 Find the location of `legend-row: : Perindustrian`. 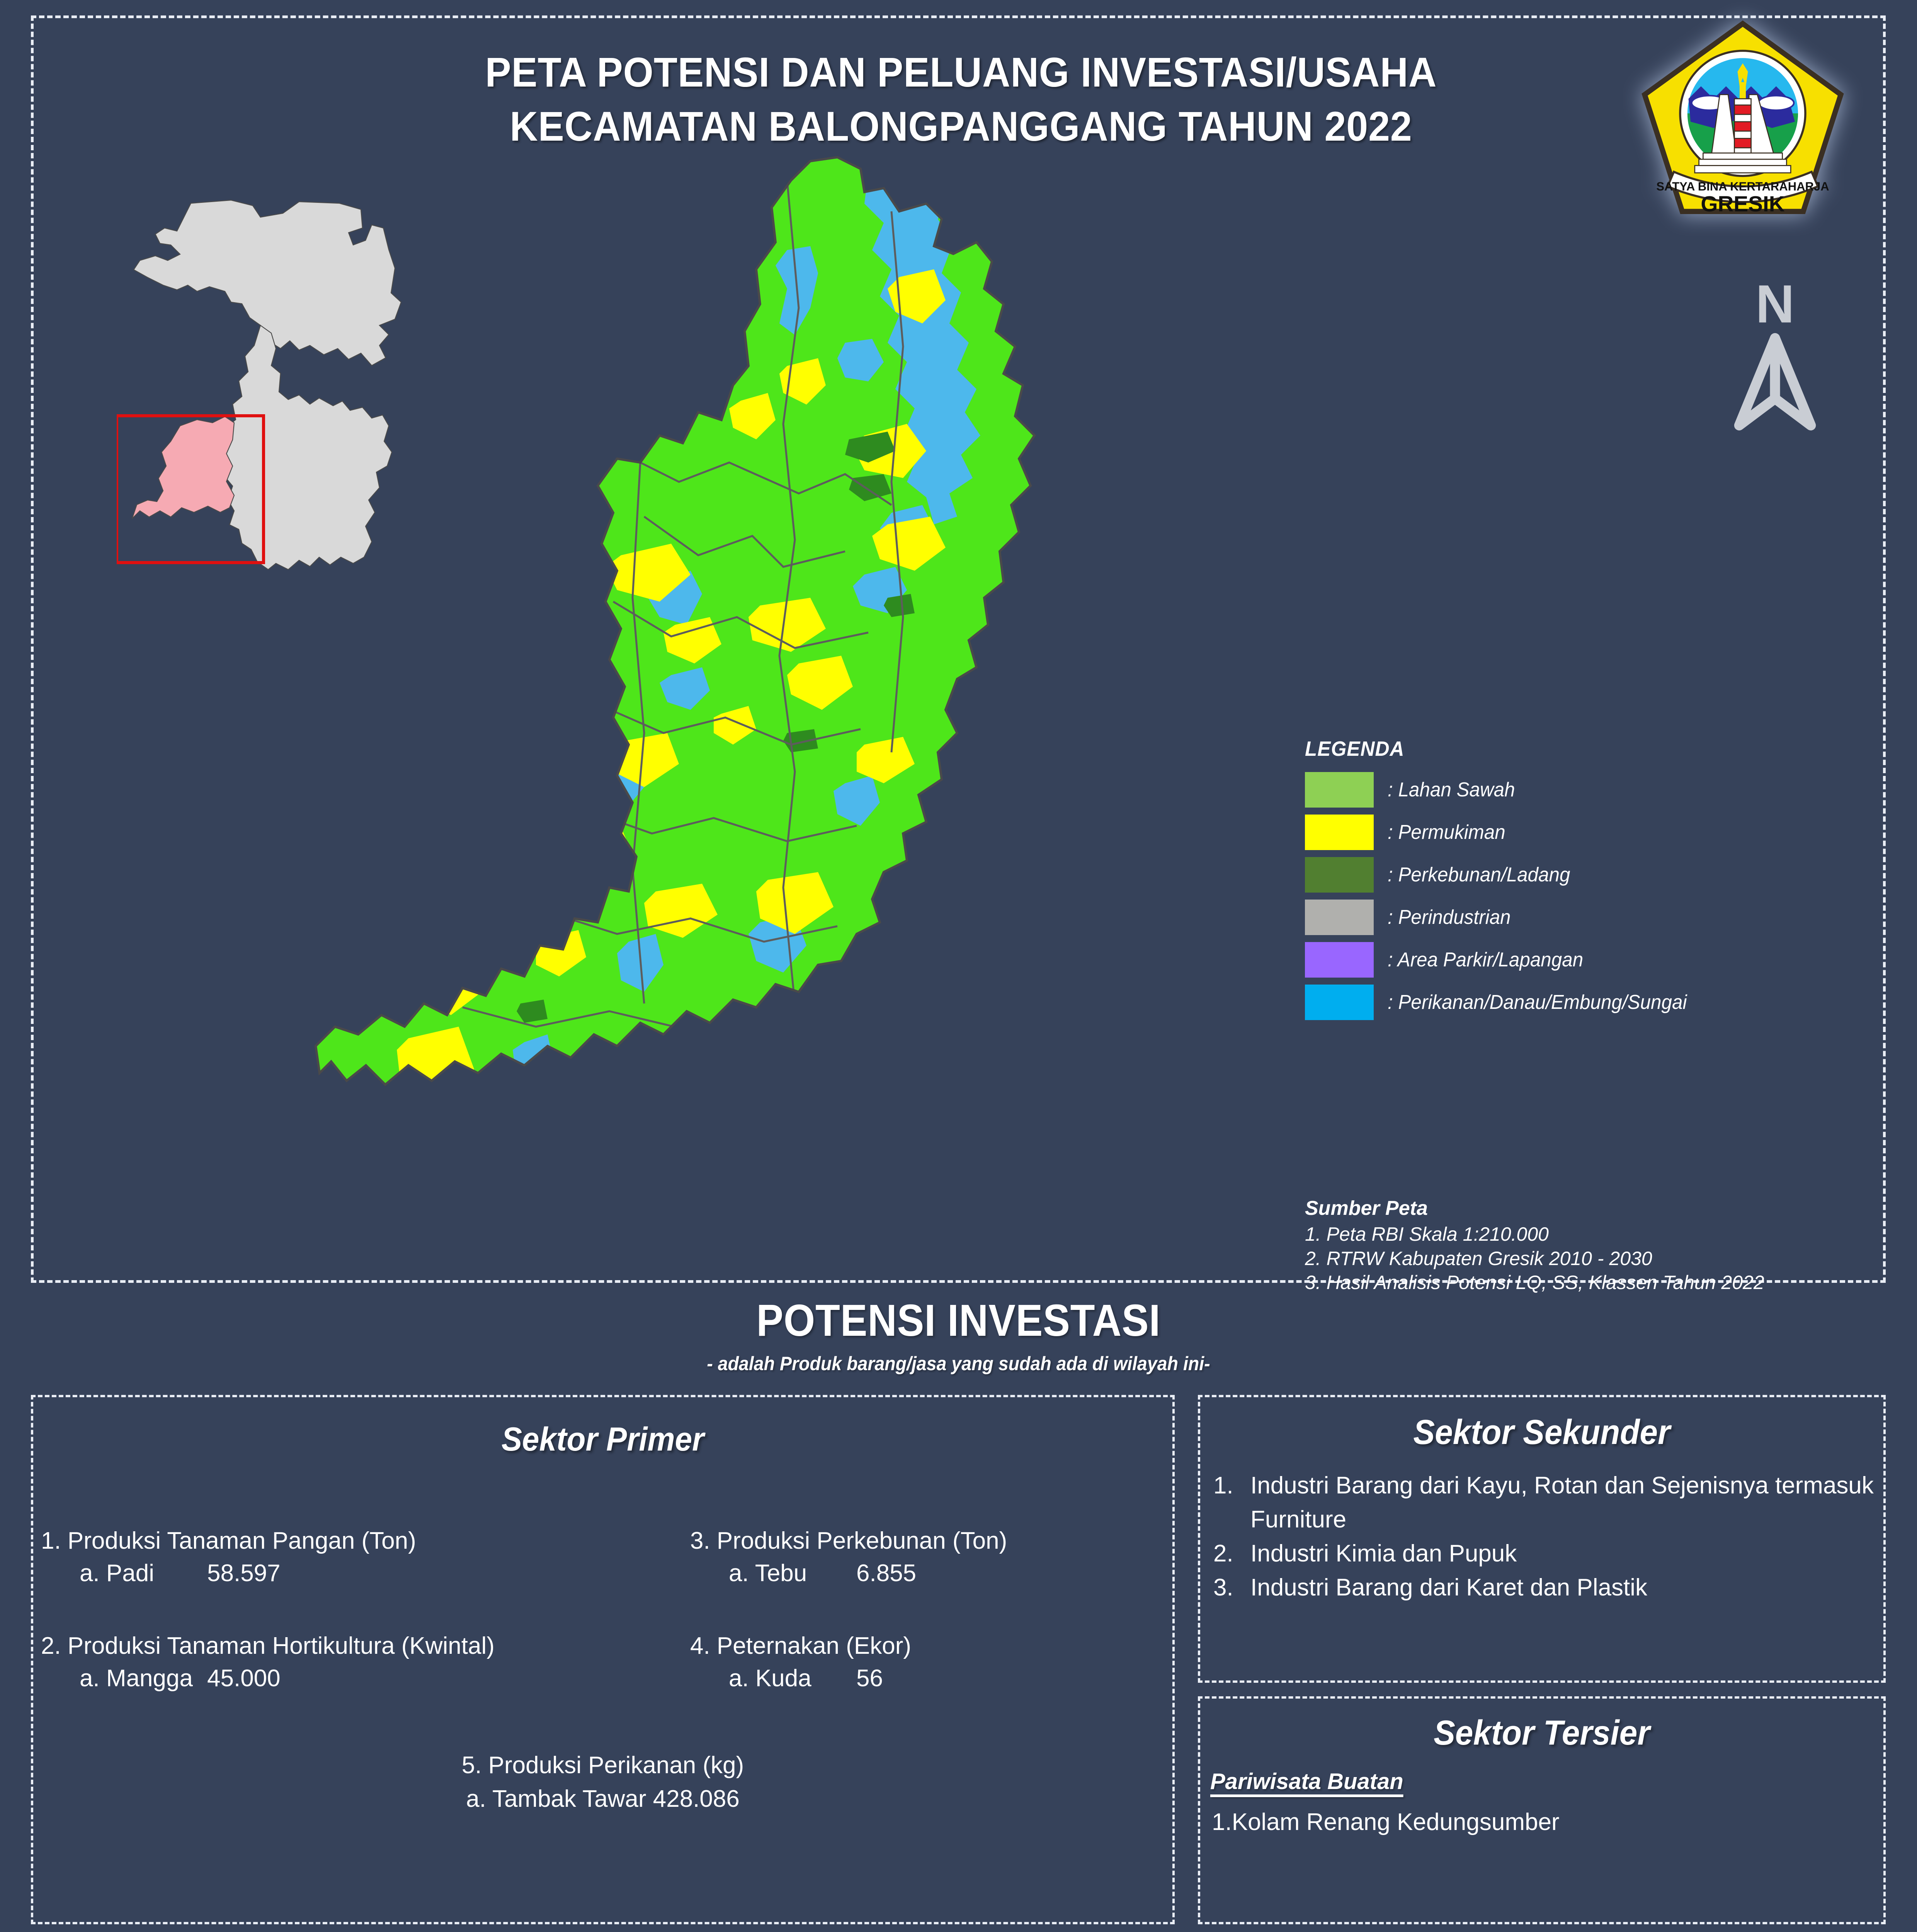

legend-row: : Perindustrian is located at coordinates (1595, 917).